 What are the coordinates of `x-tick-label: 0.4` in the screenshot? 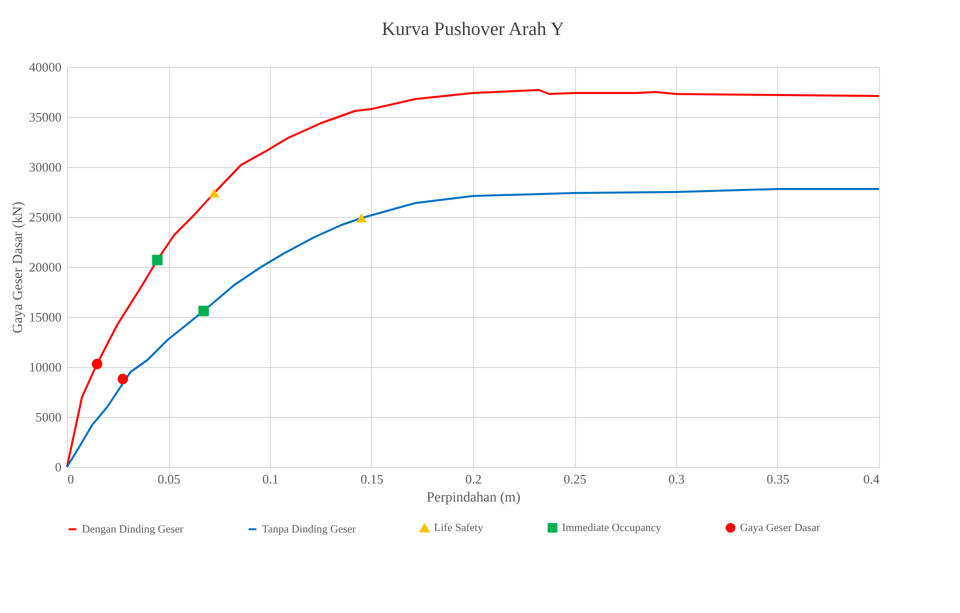 It's located at (871, 479).